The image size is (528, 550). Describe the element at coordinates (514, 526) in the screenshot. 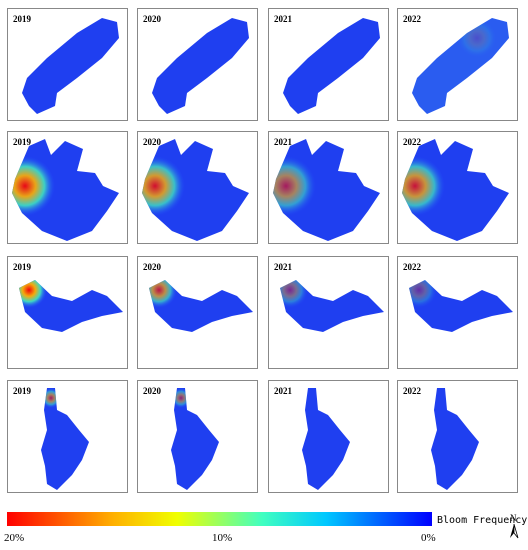

I see `north-arrow: N` at that location.